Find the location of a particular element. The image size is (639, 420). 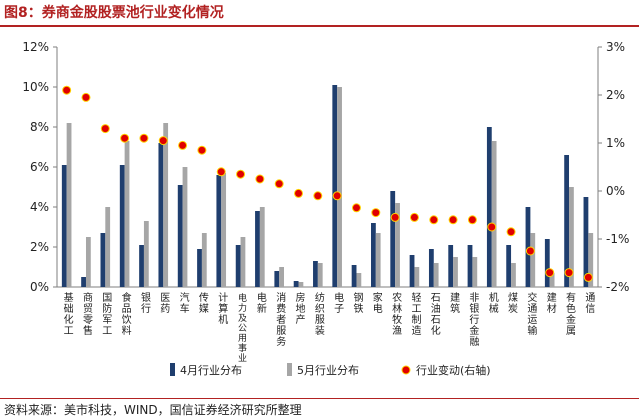

y2-tick-label: 2% is located at coordinates (615, 95).